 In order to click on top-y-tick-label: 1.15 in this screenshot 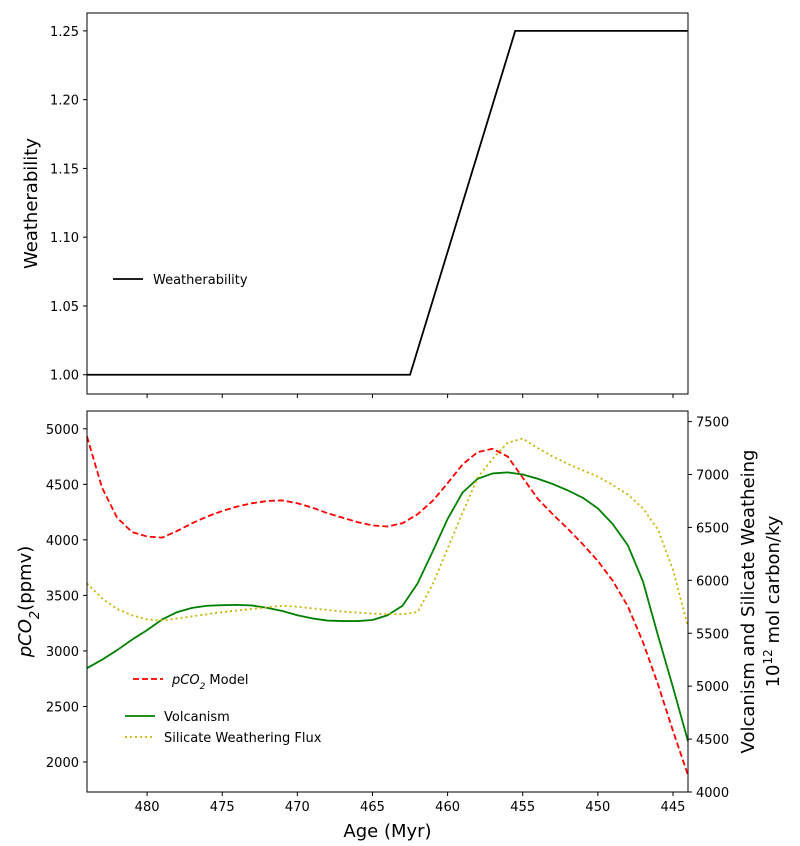, I will do `click(64, 169)`.